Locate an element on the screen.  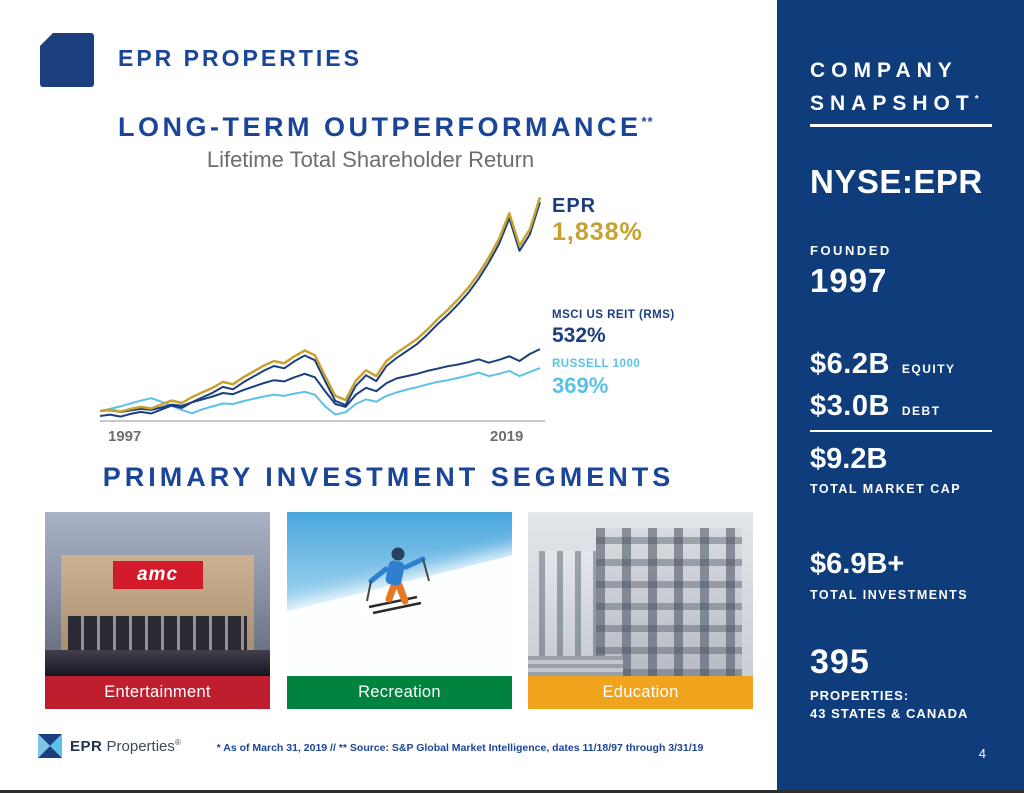
x-axis-start-label: 1997 is located at coordinates (125, 436).